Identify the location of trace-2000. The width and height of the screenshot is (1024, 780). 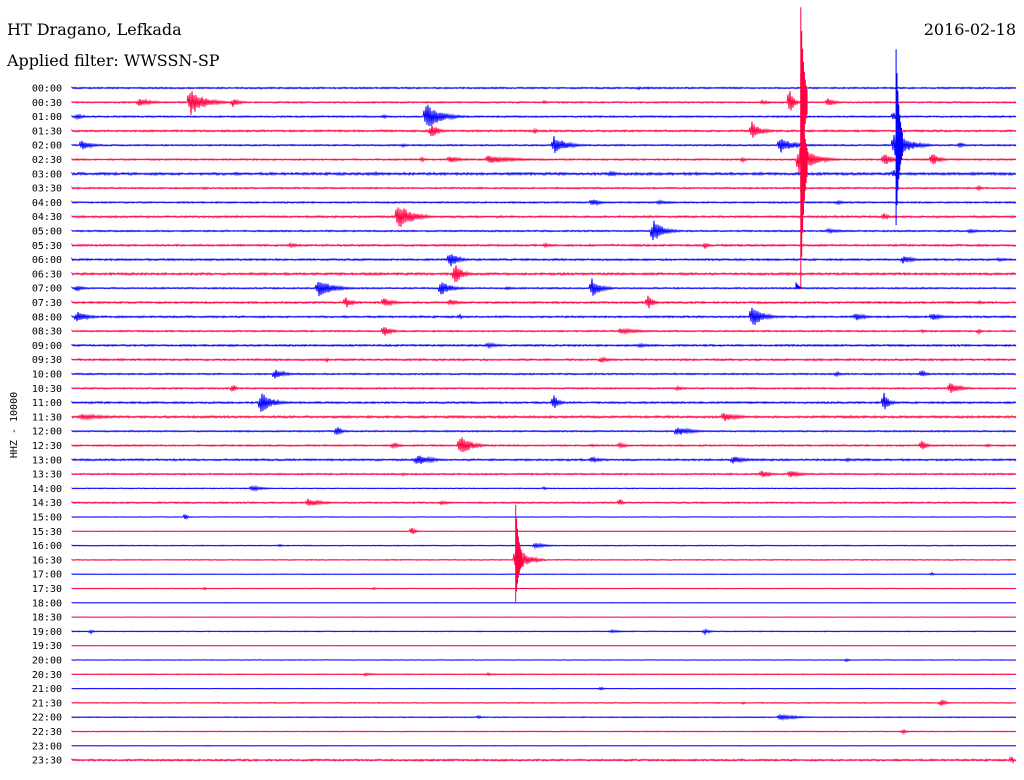
(544, 660).